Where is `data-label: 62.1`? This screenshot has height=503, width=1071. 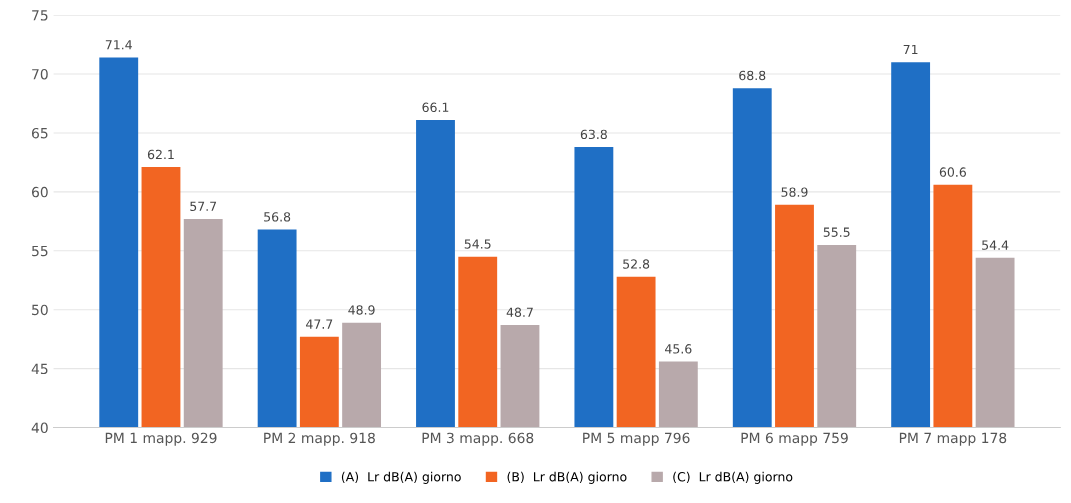
data-label: 62.1 is located at coordinates (160, 154).